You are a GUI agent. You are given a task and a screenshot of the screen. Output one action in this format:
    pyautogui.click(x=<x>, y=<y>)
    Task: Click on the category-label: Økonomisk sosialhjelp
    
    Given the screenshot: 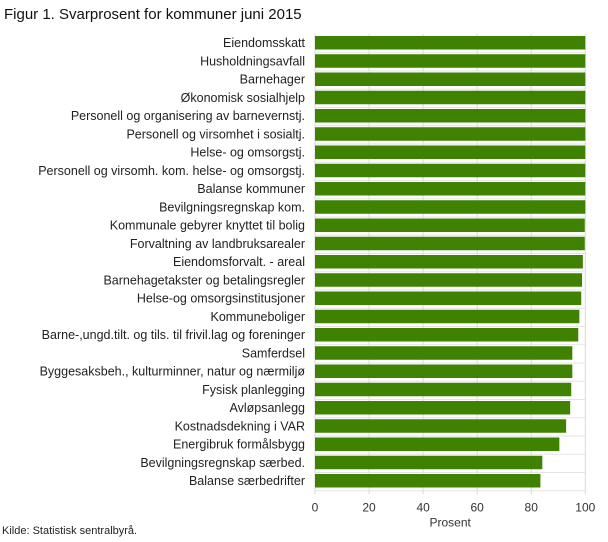 What is the action you would take?
    pyautogui.click(x=243, y=98)
    